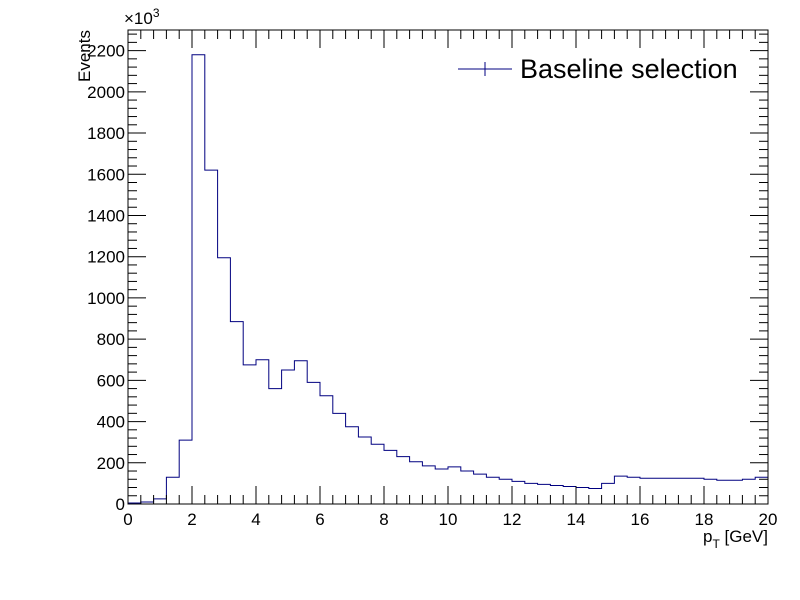 Image resolution: width=800 pixels, height=600 pixels. I want to click on y-axis-multiplier-exponent: 3, so click(156, 13).